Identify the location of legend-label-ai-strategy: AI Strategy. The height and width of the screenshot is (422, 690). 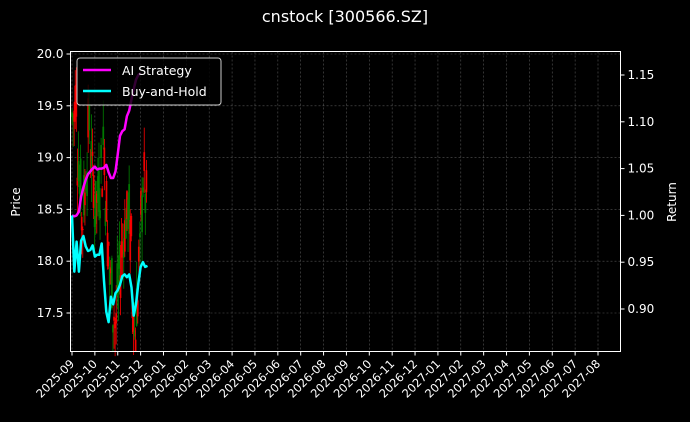
(157, 70).